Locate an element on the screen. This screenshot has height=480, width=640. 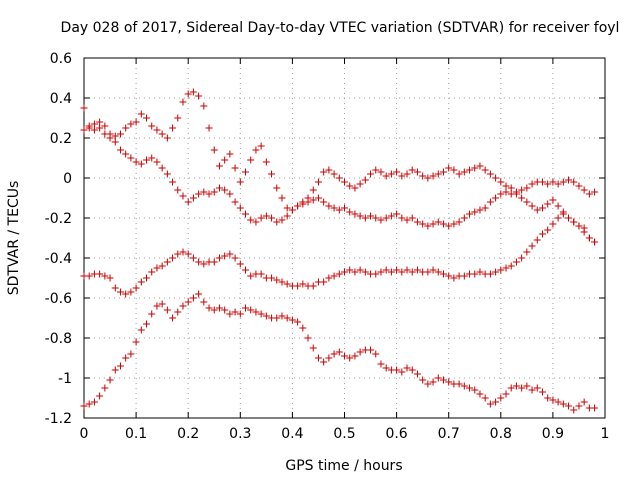
x-tick-label: 0.2 is located at coordinates (188, 434).